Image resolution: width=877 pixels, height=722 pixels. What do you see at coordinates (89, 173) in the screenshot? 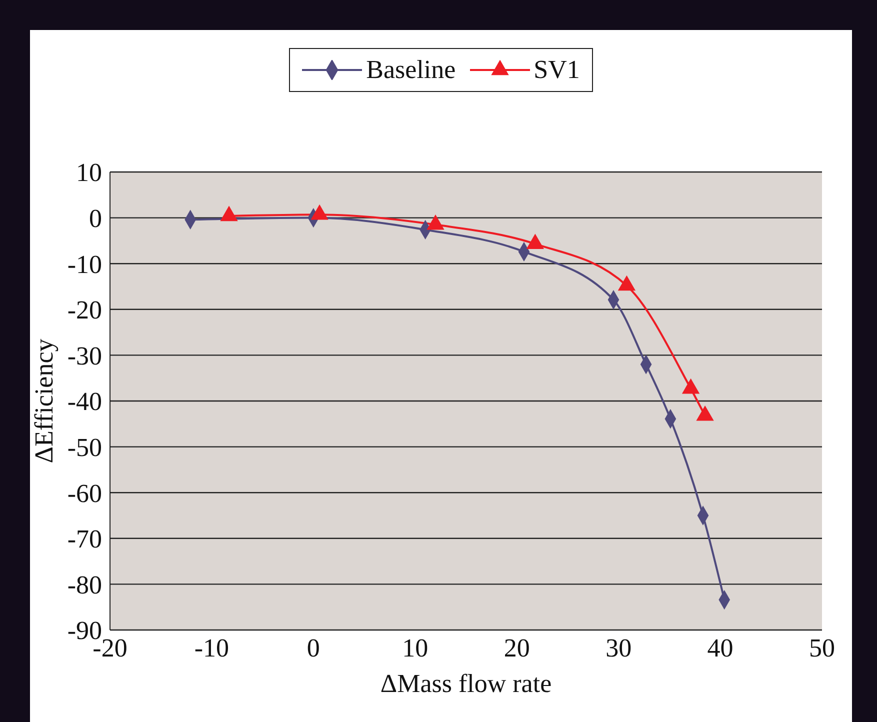
I see `y-tick-label: 10` at bounding box center [89, 173].